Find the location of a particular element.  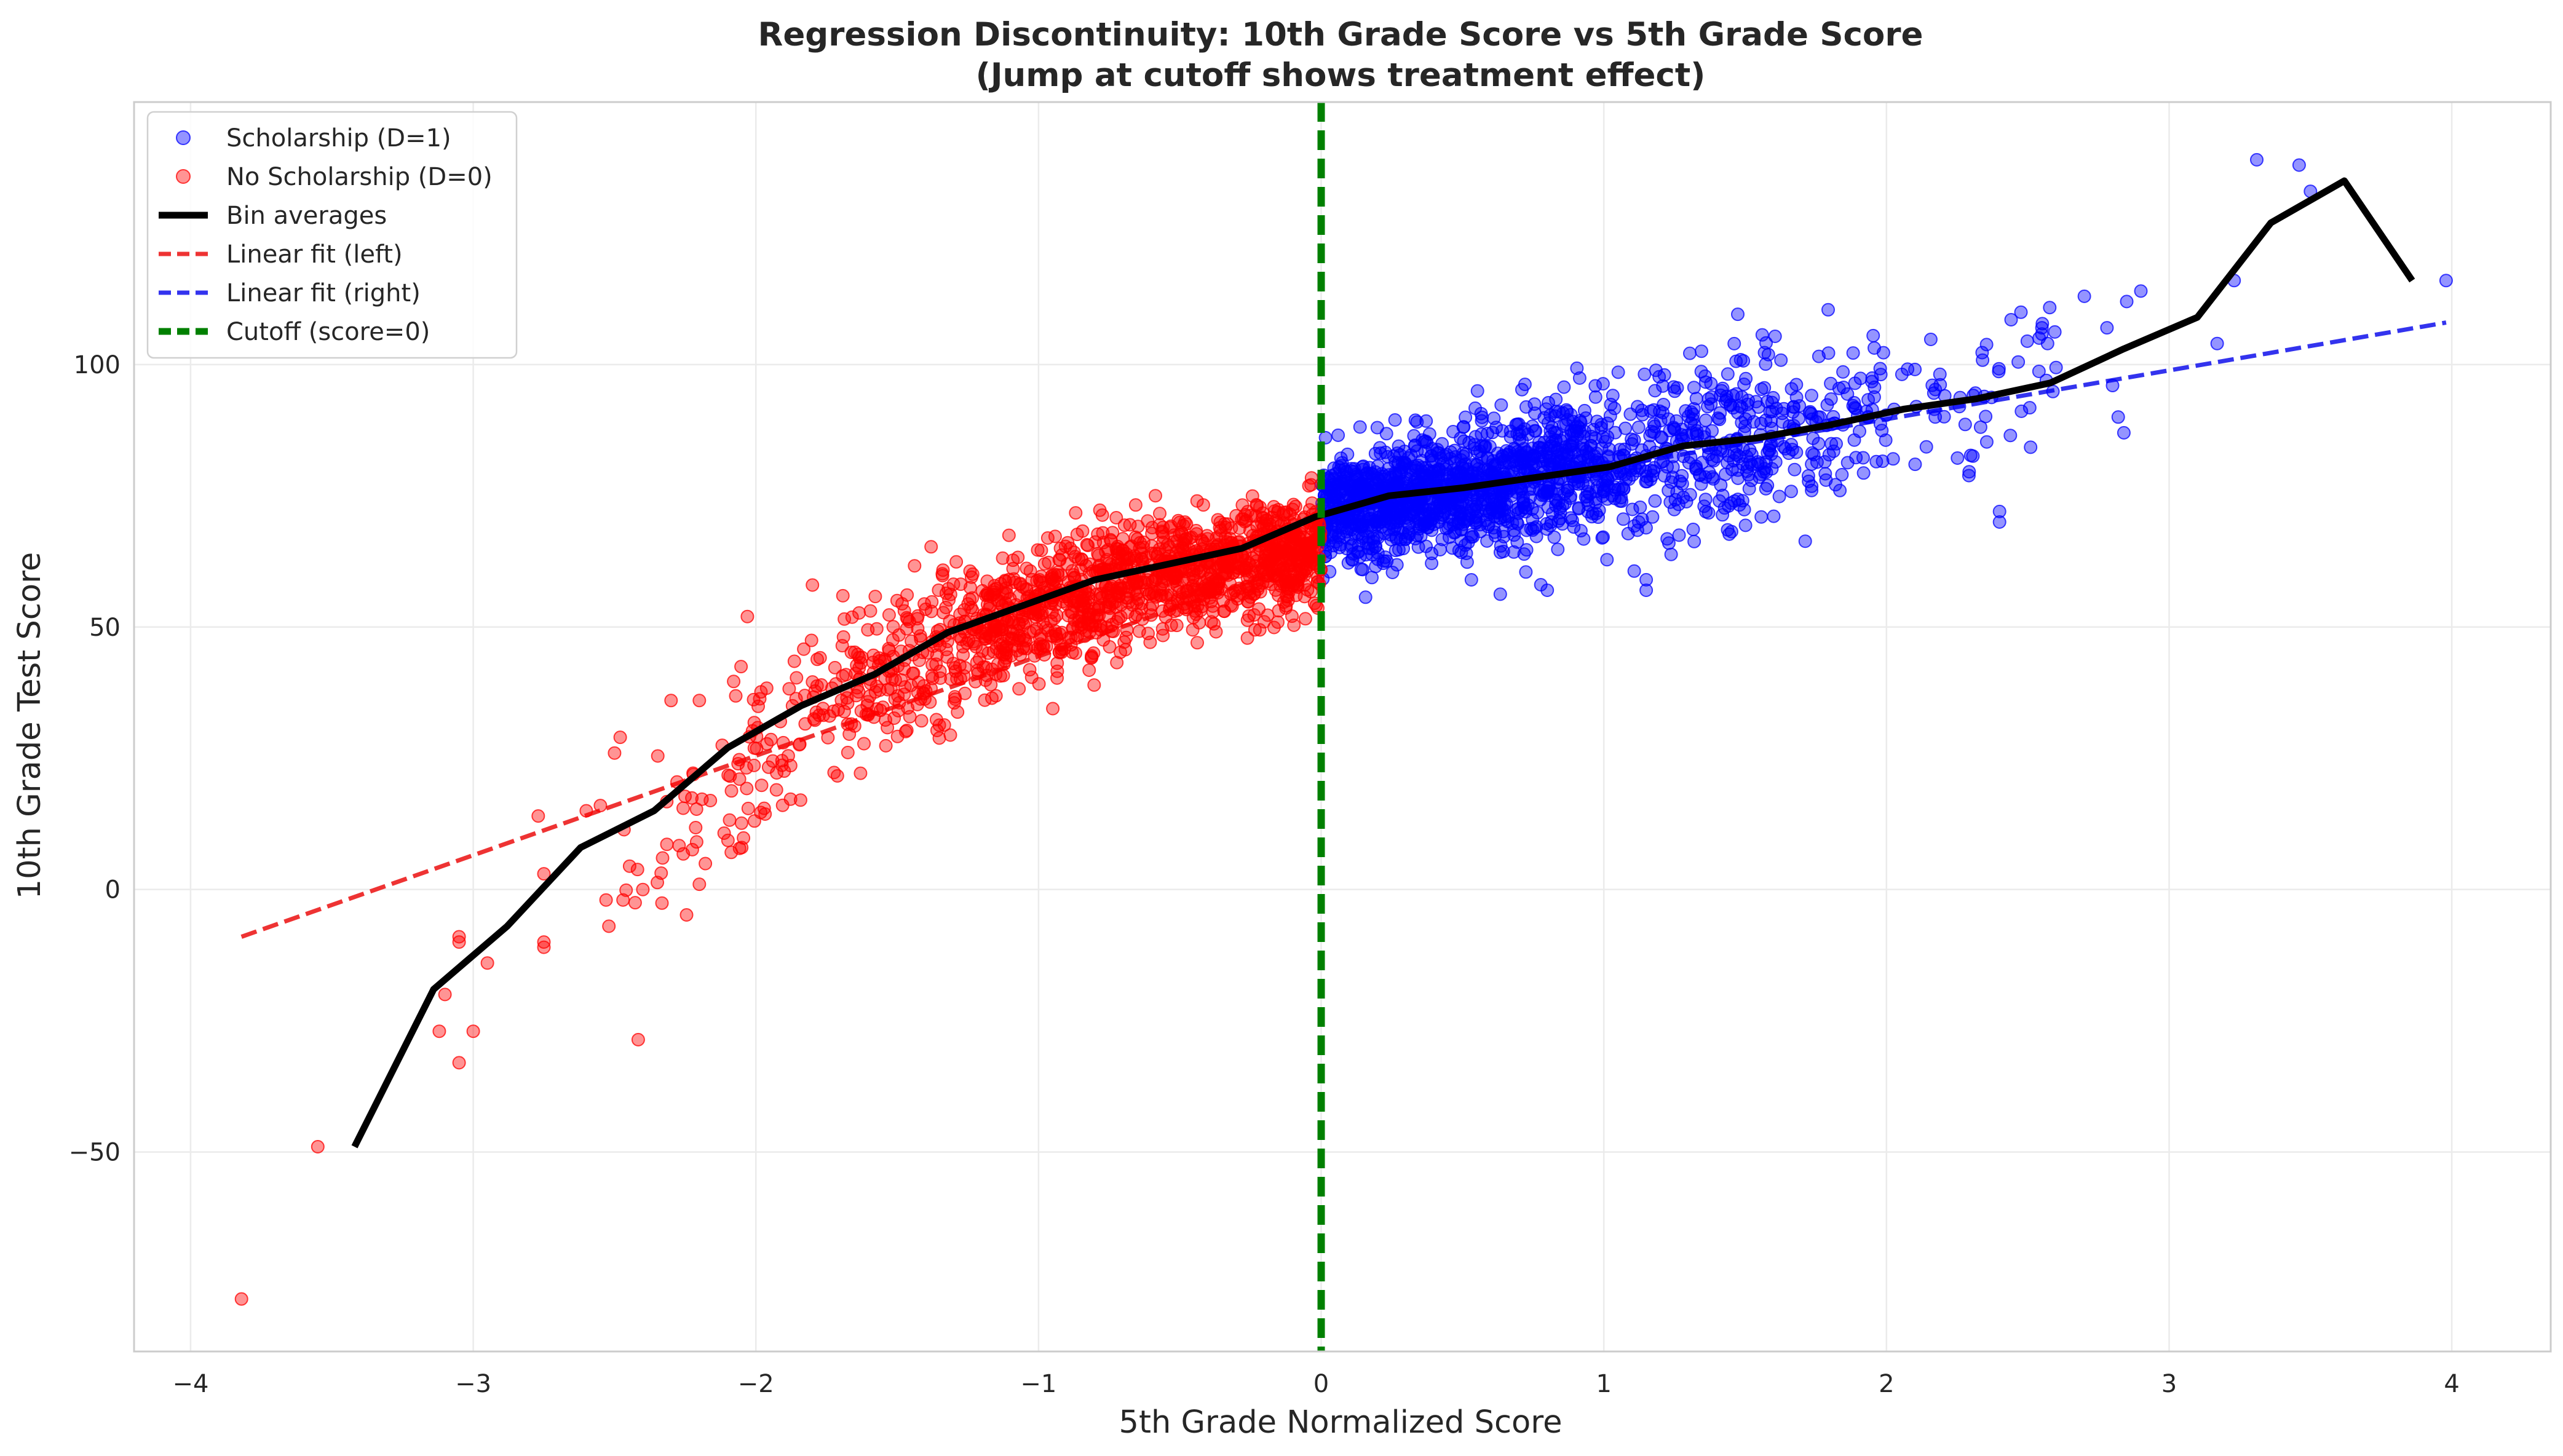

x-tick-label: −4 is located at coordinates (190, 1384).